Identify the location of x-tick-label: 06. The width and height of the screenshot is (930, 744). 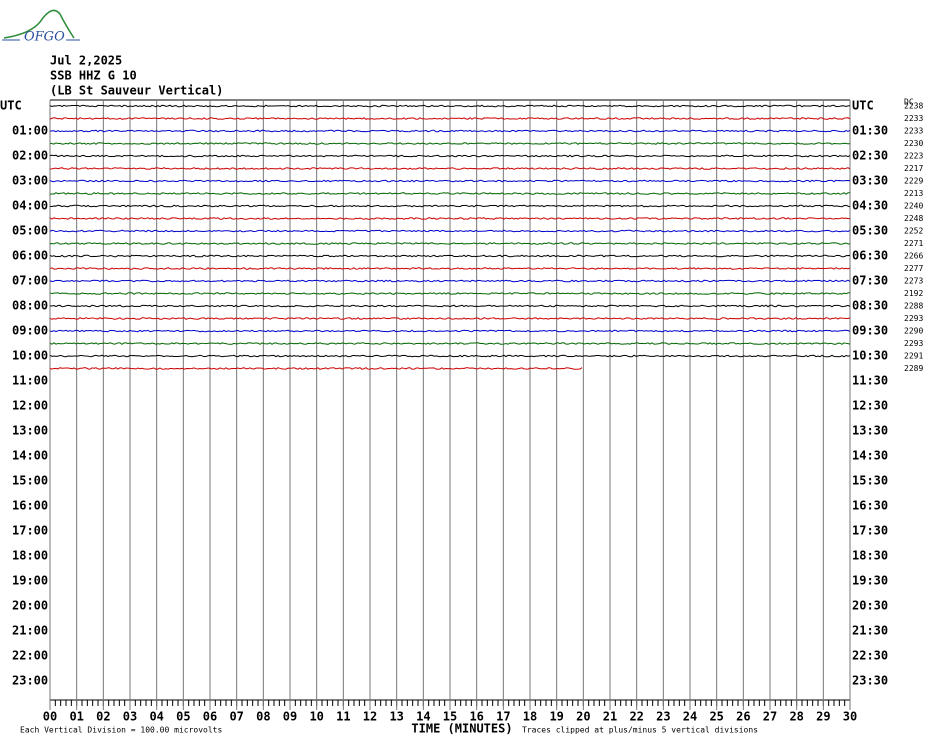
(210, 717).